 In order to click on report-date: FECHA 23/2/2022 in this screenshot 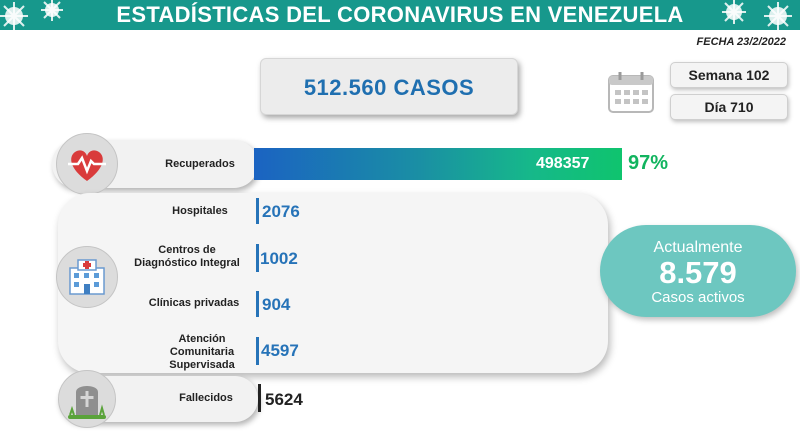, I will do `click(741, 42)`.